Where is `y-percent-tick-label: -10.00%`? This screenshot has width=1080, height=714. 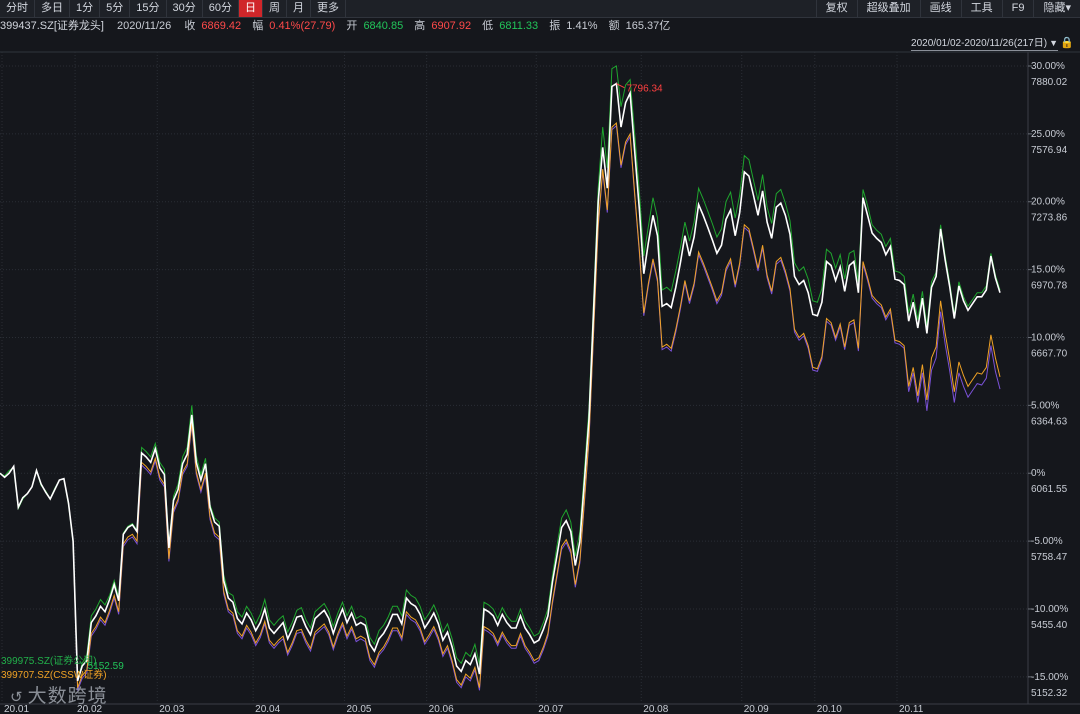 y-percent-tick-label: -10.00% is located at coordinates (1049, 609).